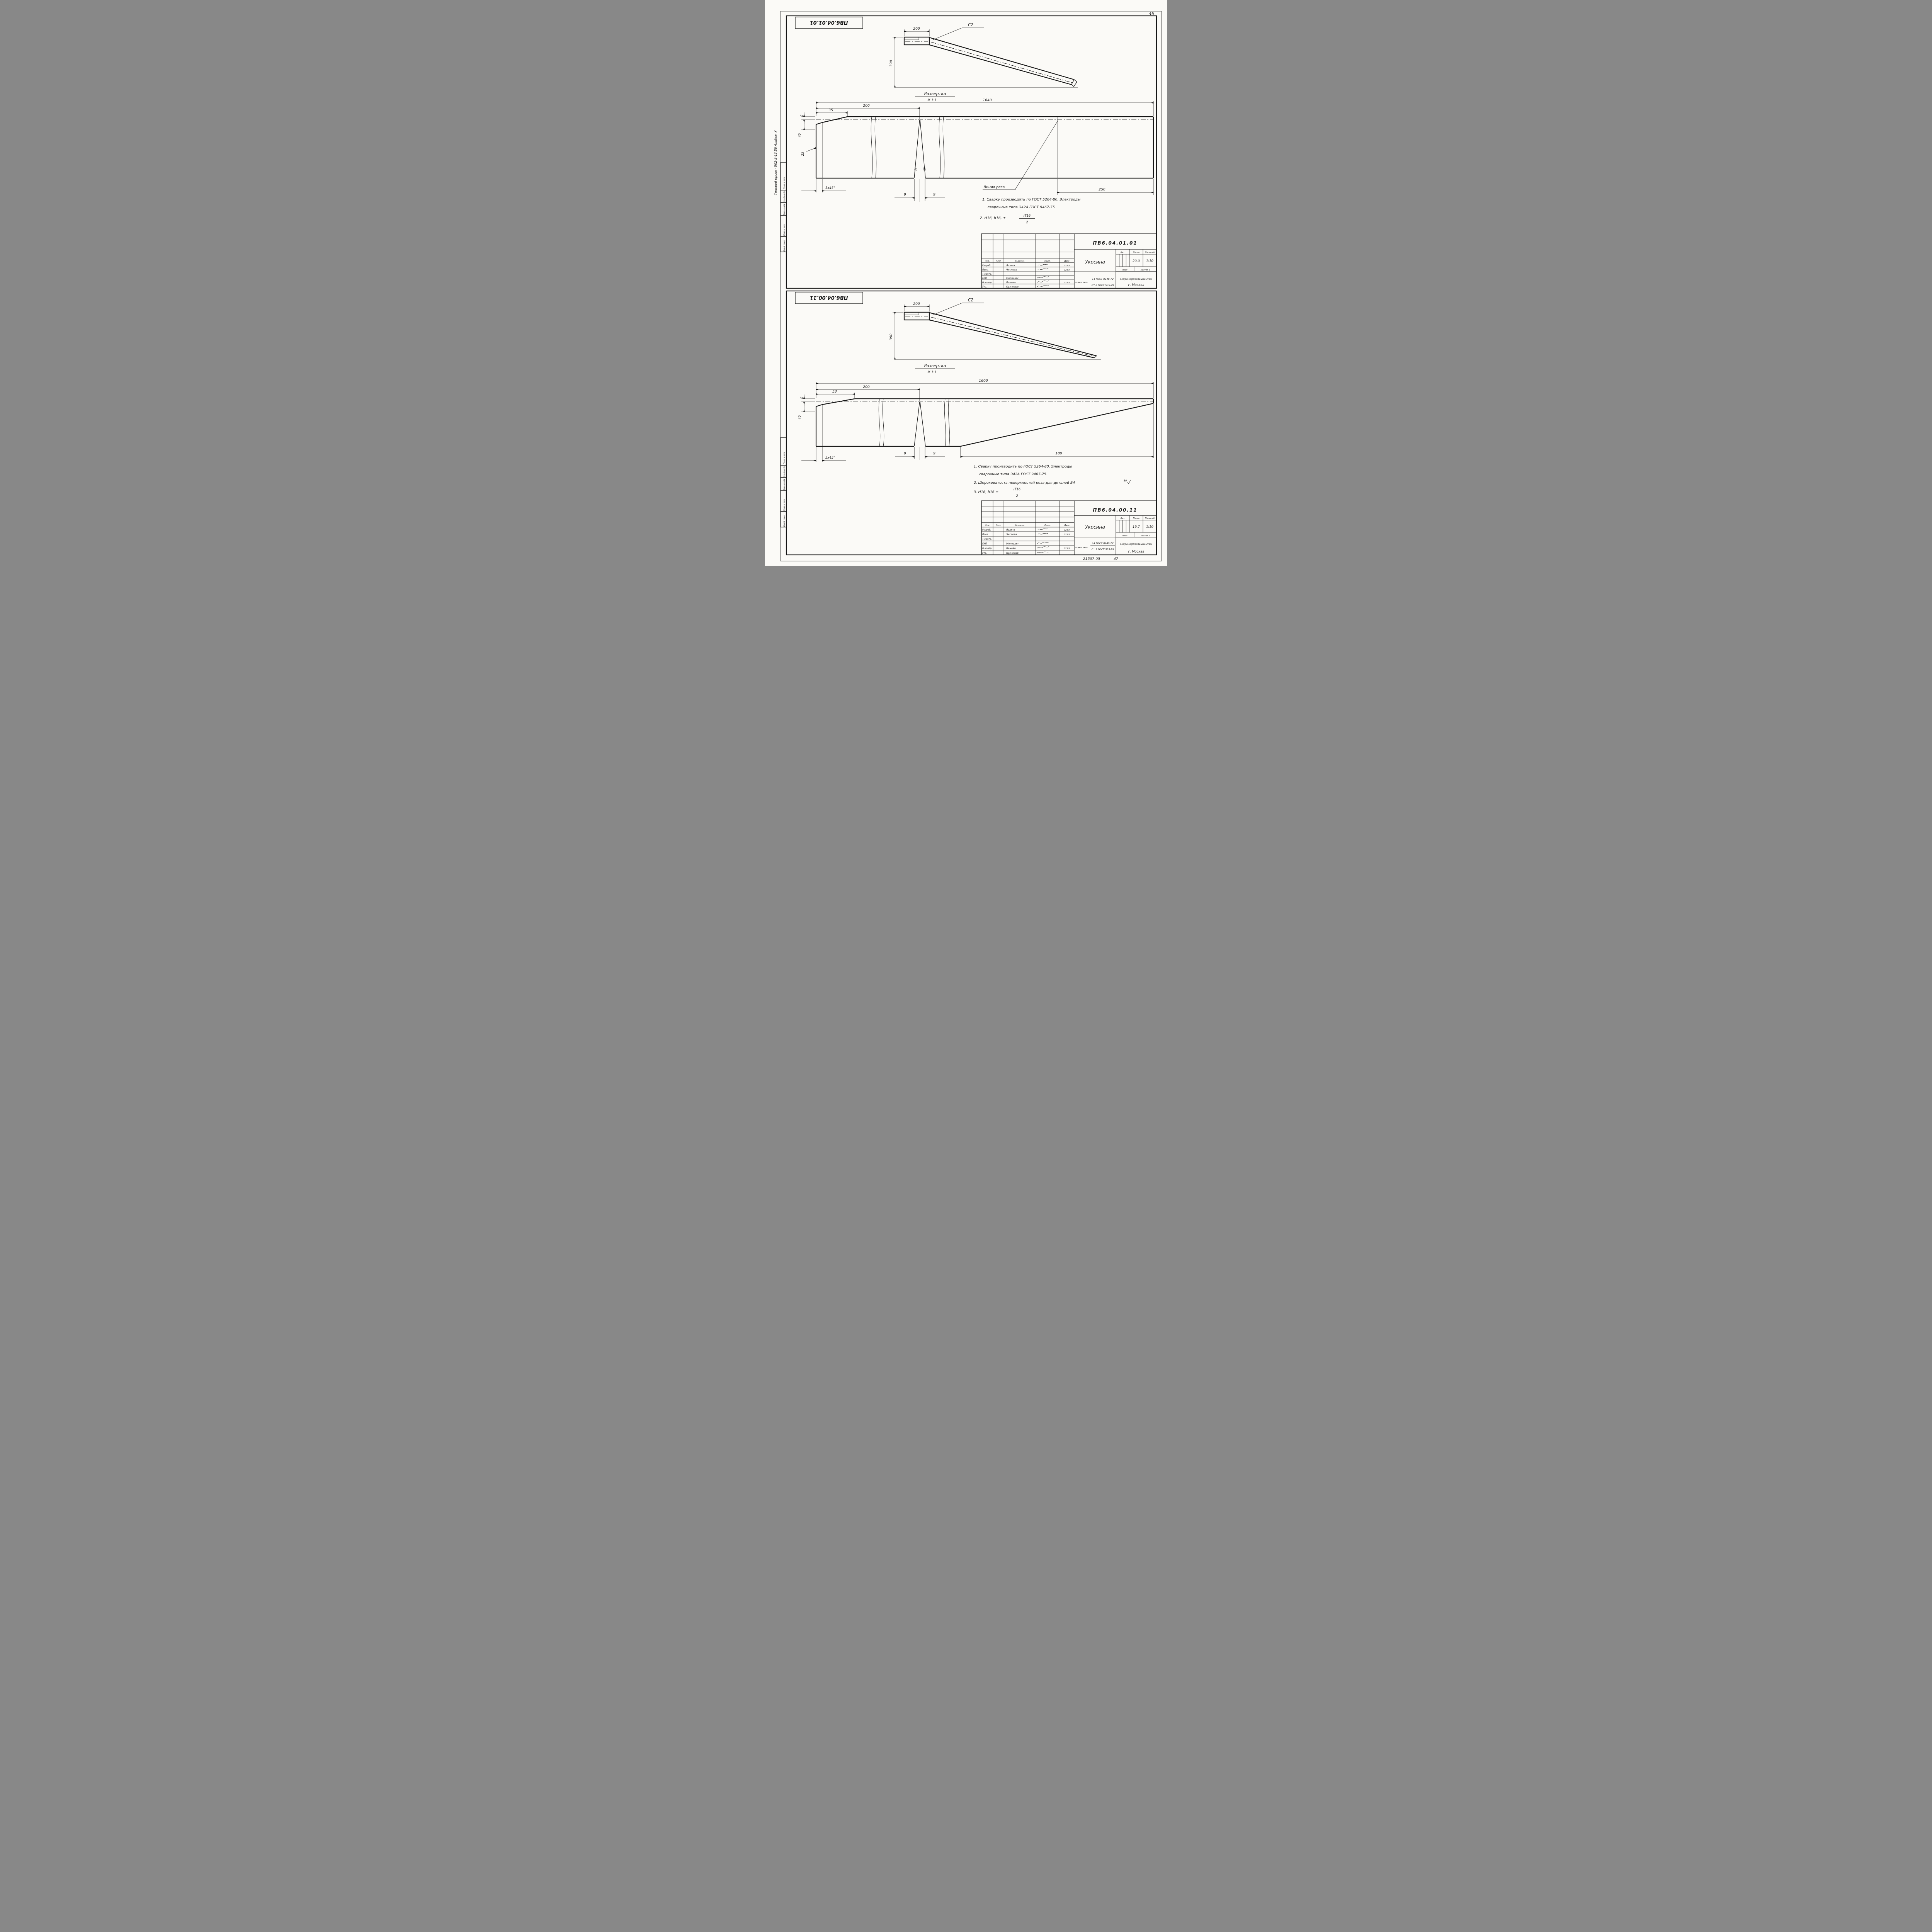 This screenshot has height=1932, width=1932. Describe the element at coordinates (916, 29) in the screenshot. I see `dev1-width-dim: 200` at that location.